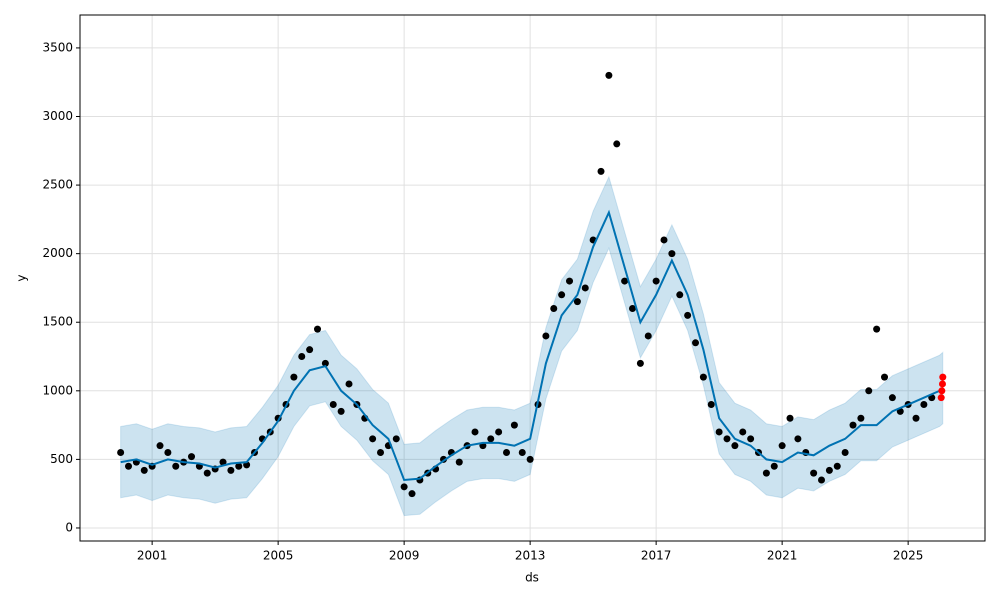 Image resolution: width=1000 pixels, height=600 pixels. I want to click on y-tick-label: 2000, so click(57, 253).